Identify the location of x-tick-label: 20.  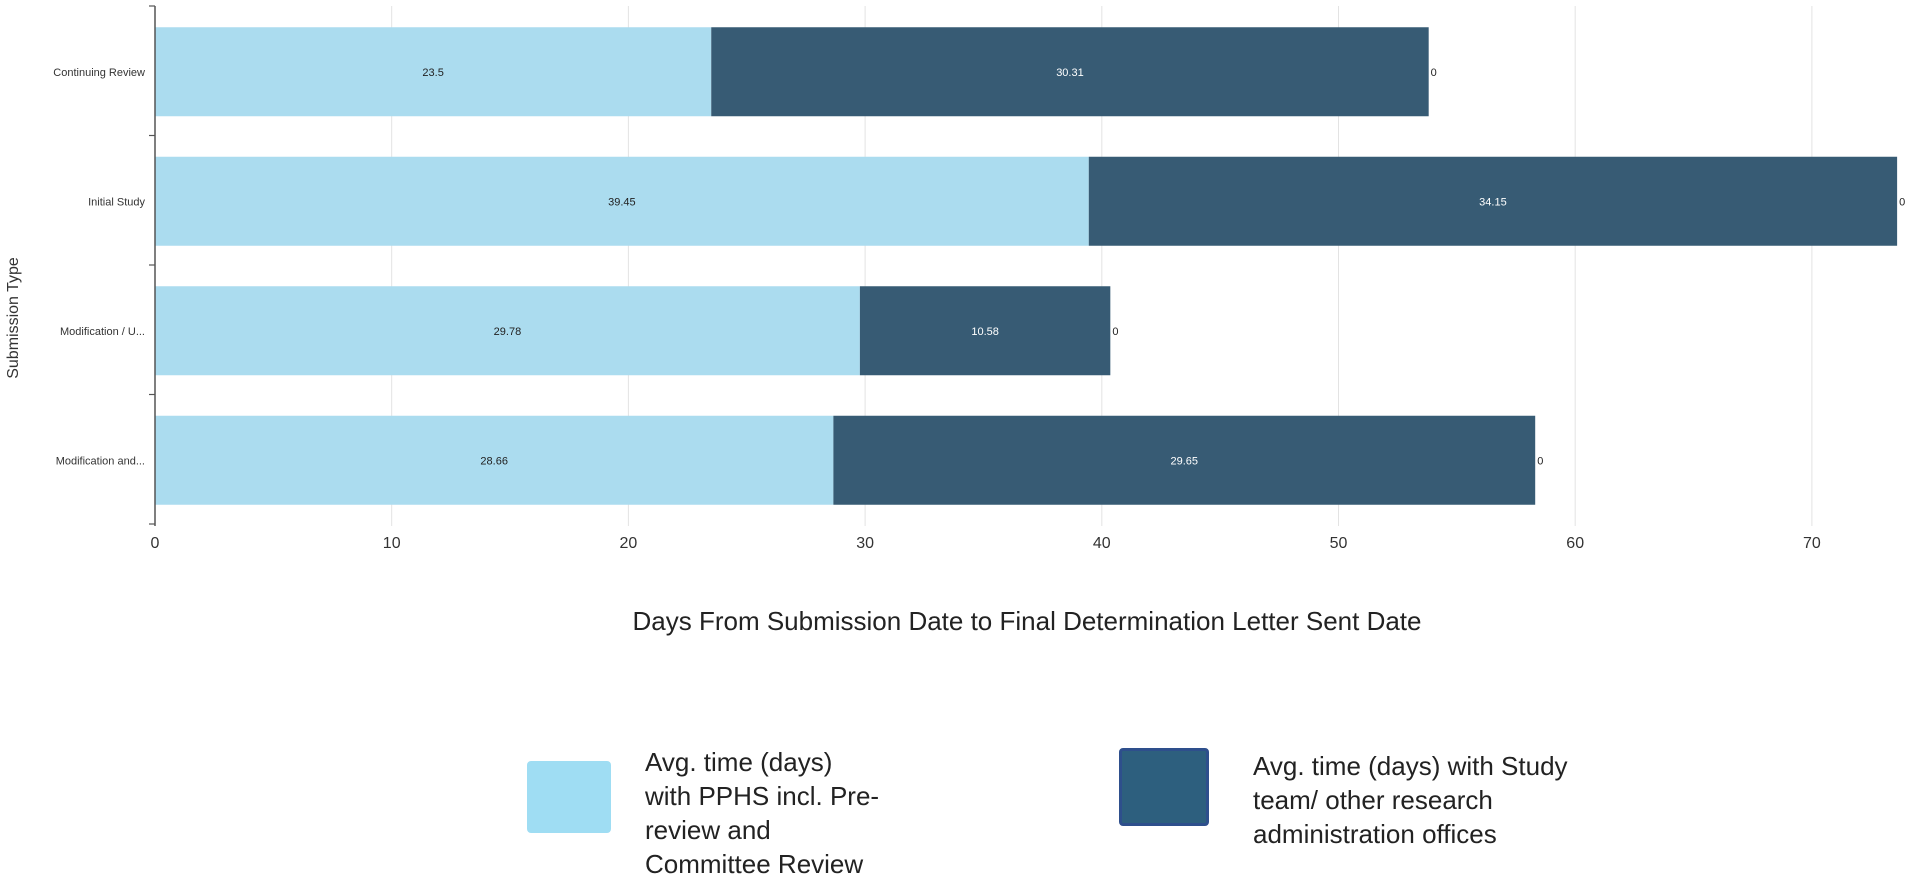
(629, 543).